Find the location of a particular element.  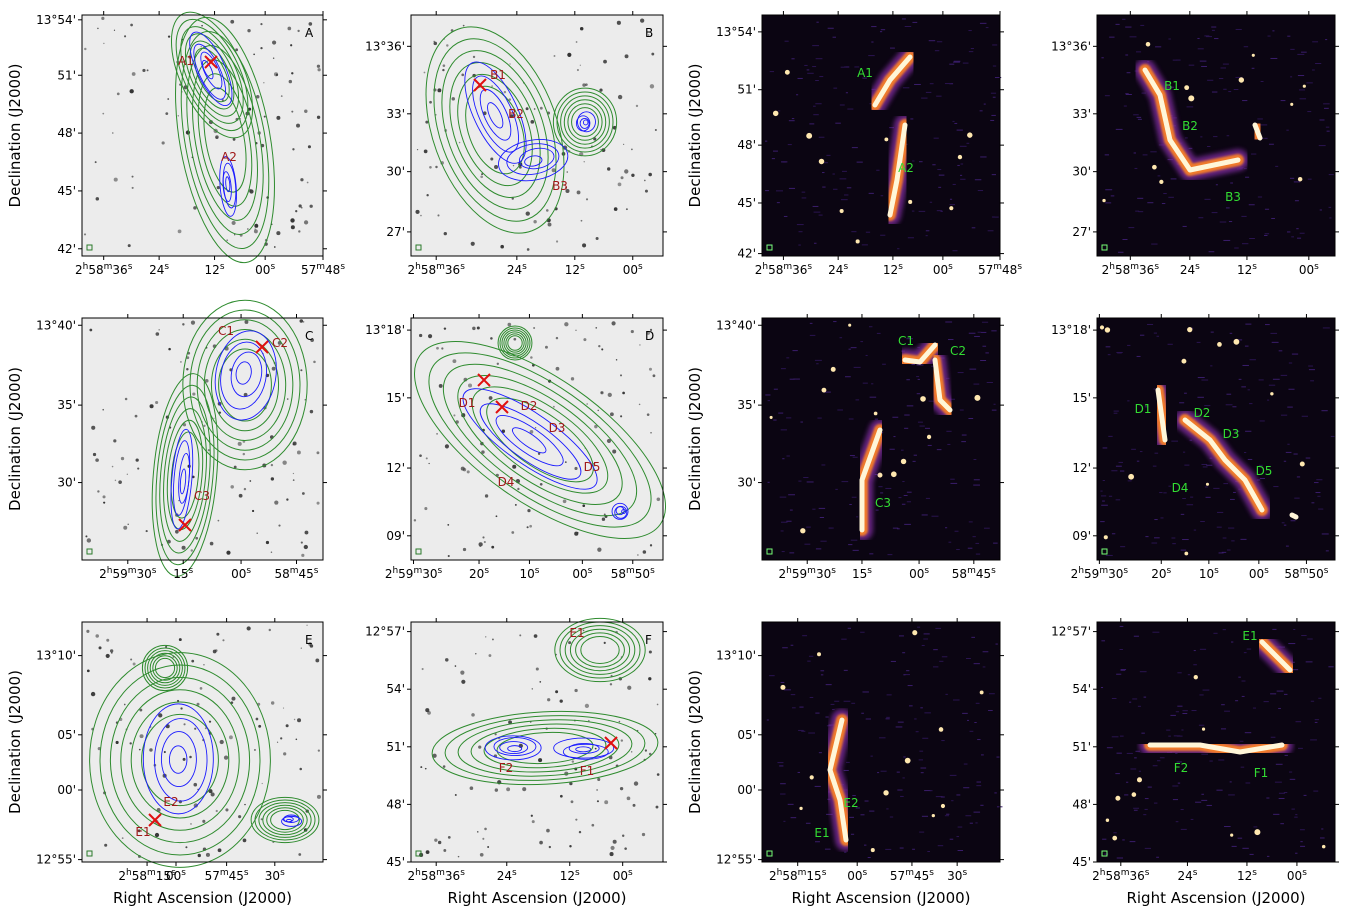

x-tick-part: 30 is located at coordinates (272, 876).